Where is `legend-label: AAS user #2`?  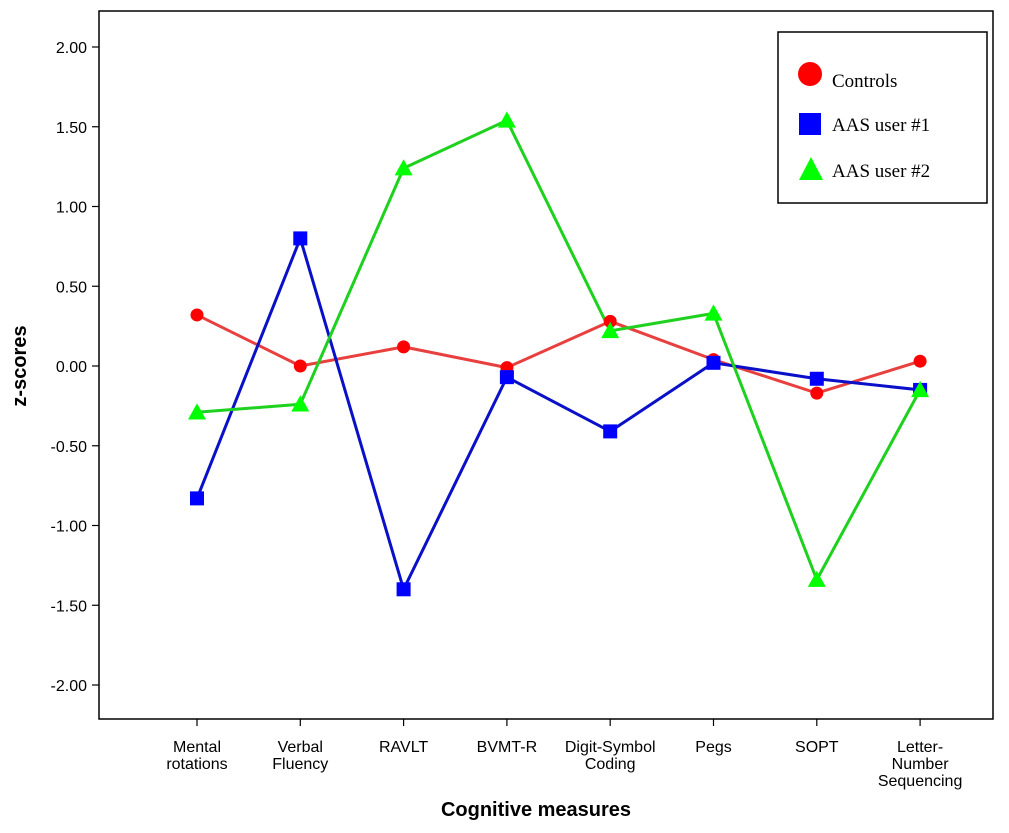
legend-label: AAS user #2 is located at coordinates (881, 171).